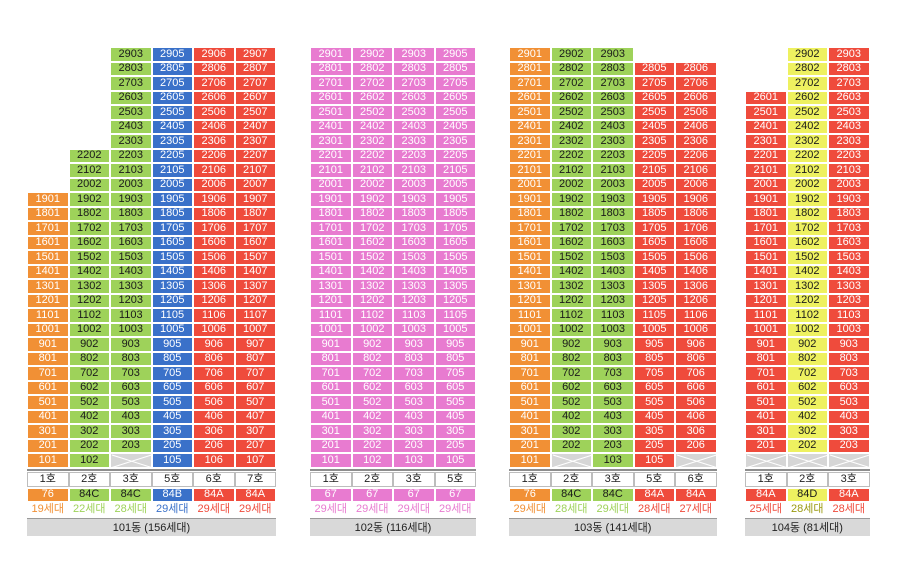  Describe the element at coordinates (613, 373) in the screenshot. I see `unit-cell: 703` at that location.